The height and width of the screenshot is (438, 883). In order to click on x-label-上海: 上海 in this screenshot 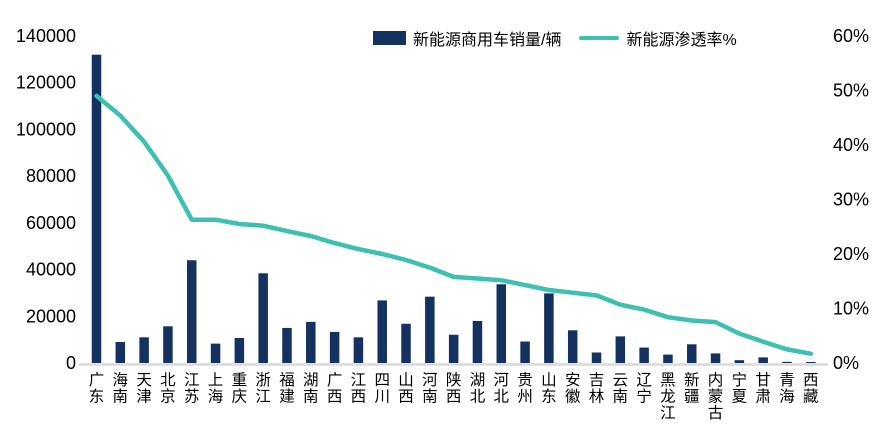, I will do `click(216, 388)`.